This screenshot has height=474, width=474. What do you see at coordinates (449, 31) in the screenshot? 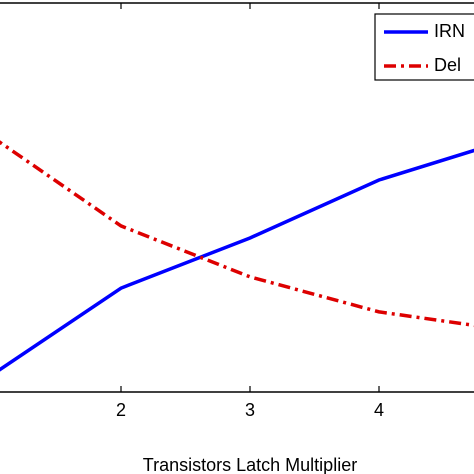
I see `legend-label: IRN` at bounding box center [449, 31].